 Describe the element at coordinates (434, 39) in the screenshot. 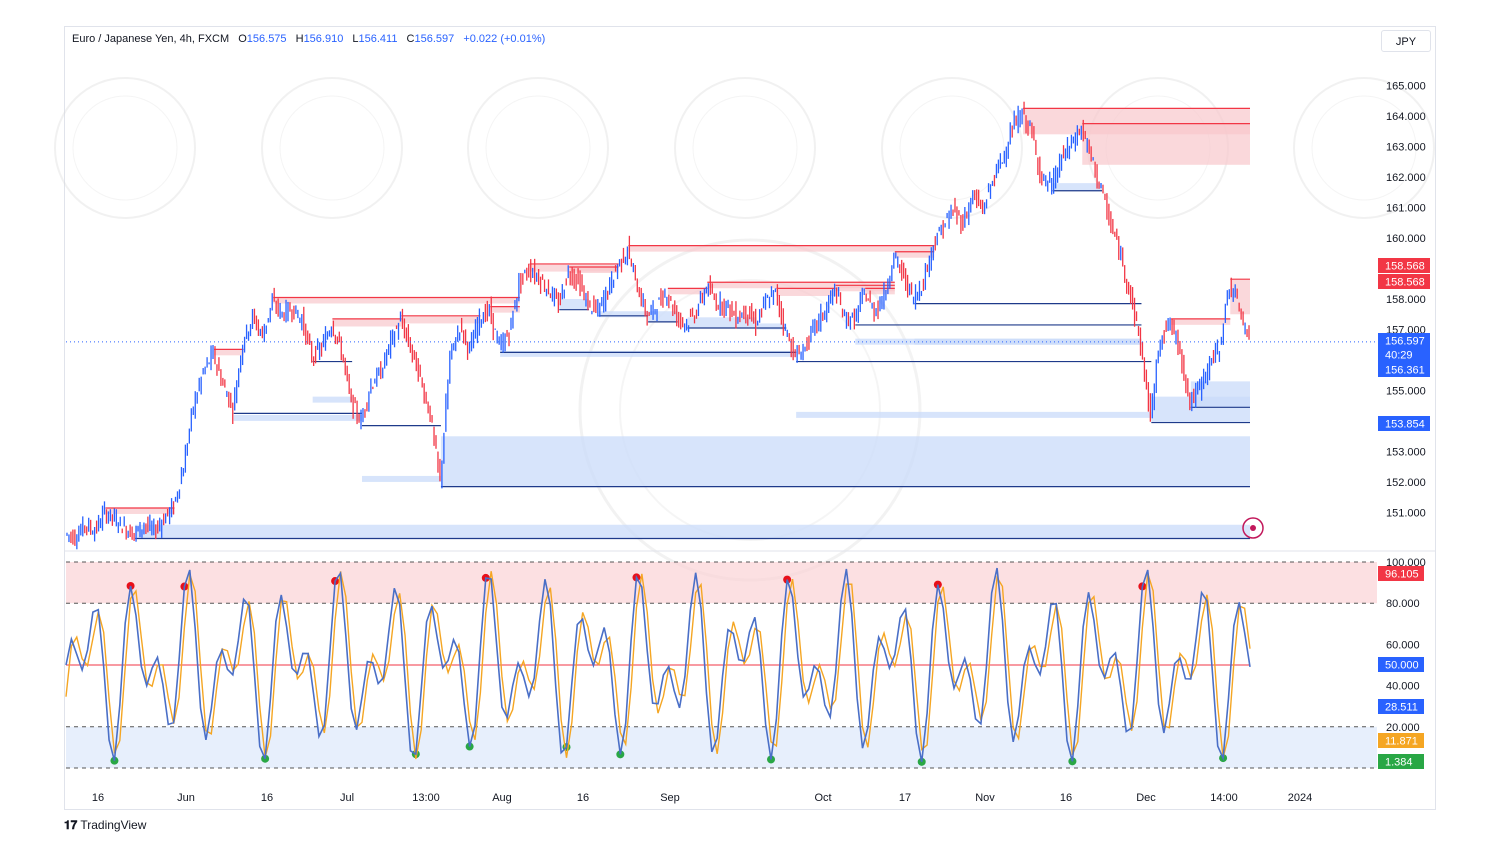

I see `close-value: 156.597` at that location.